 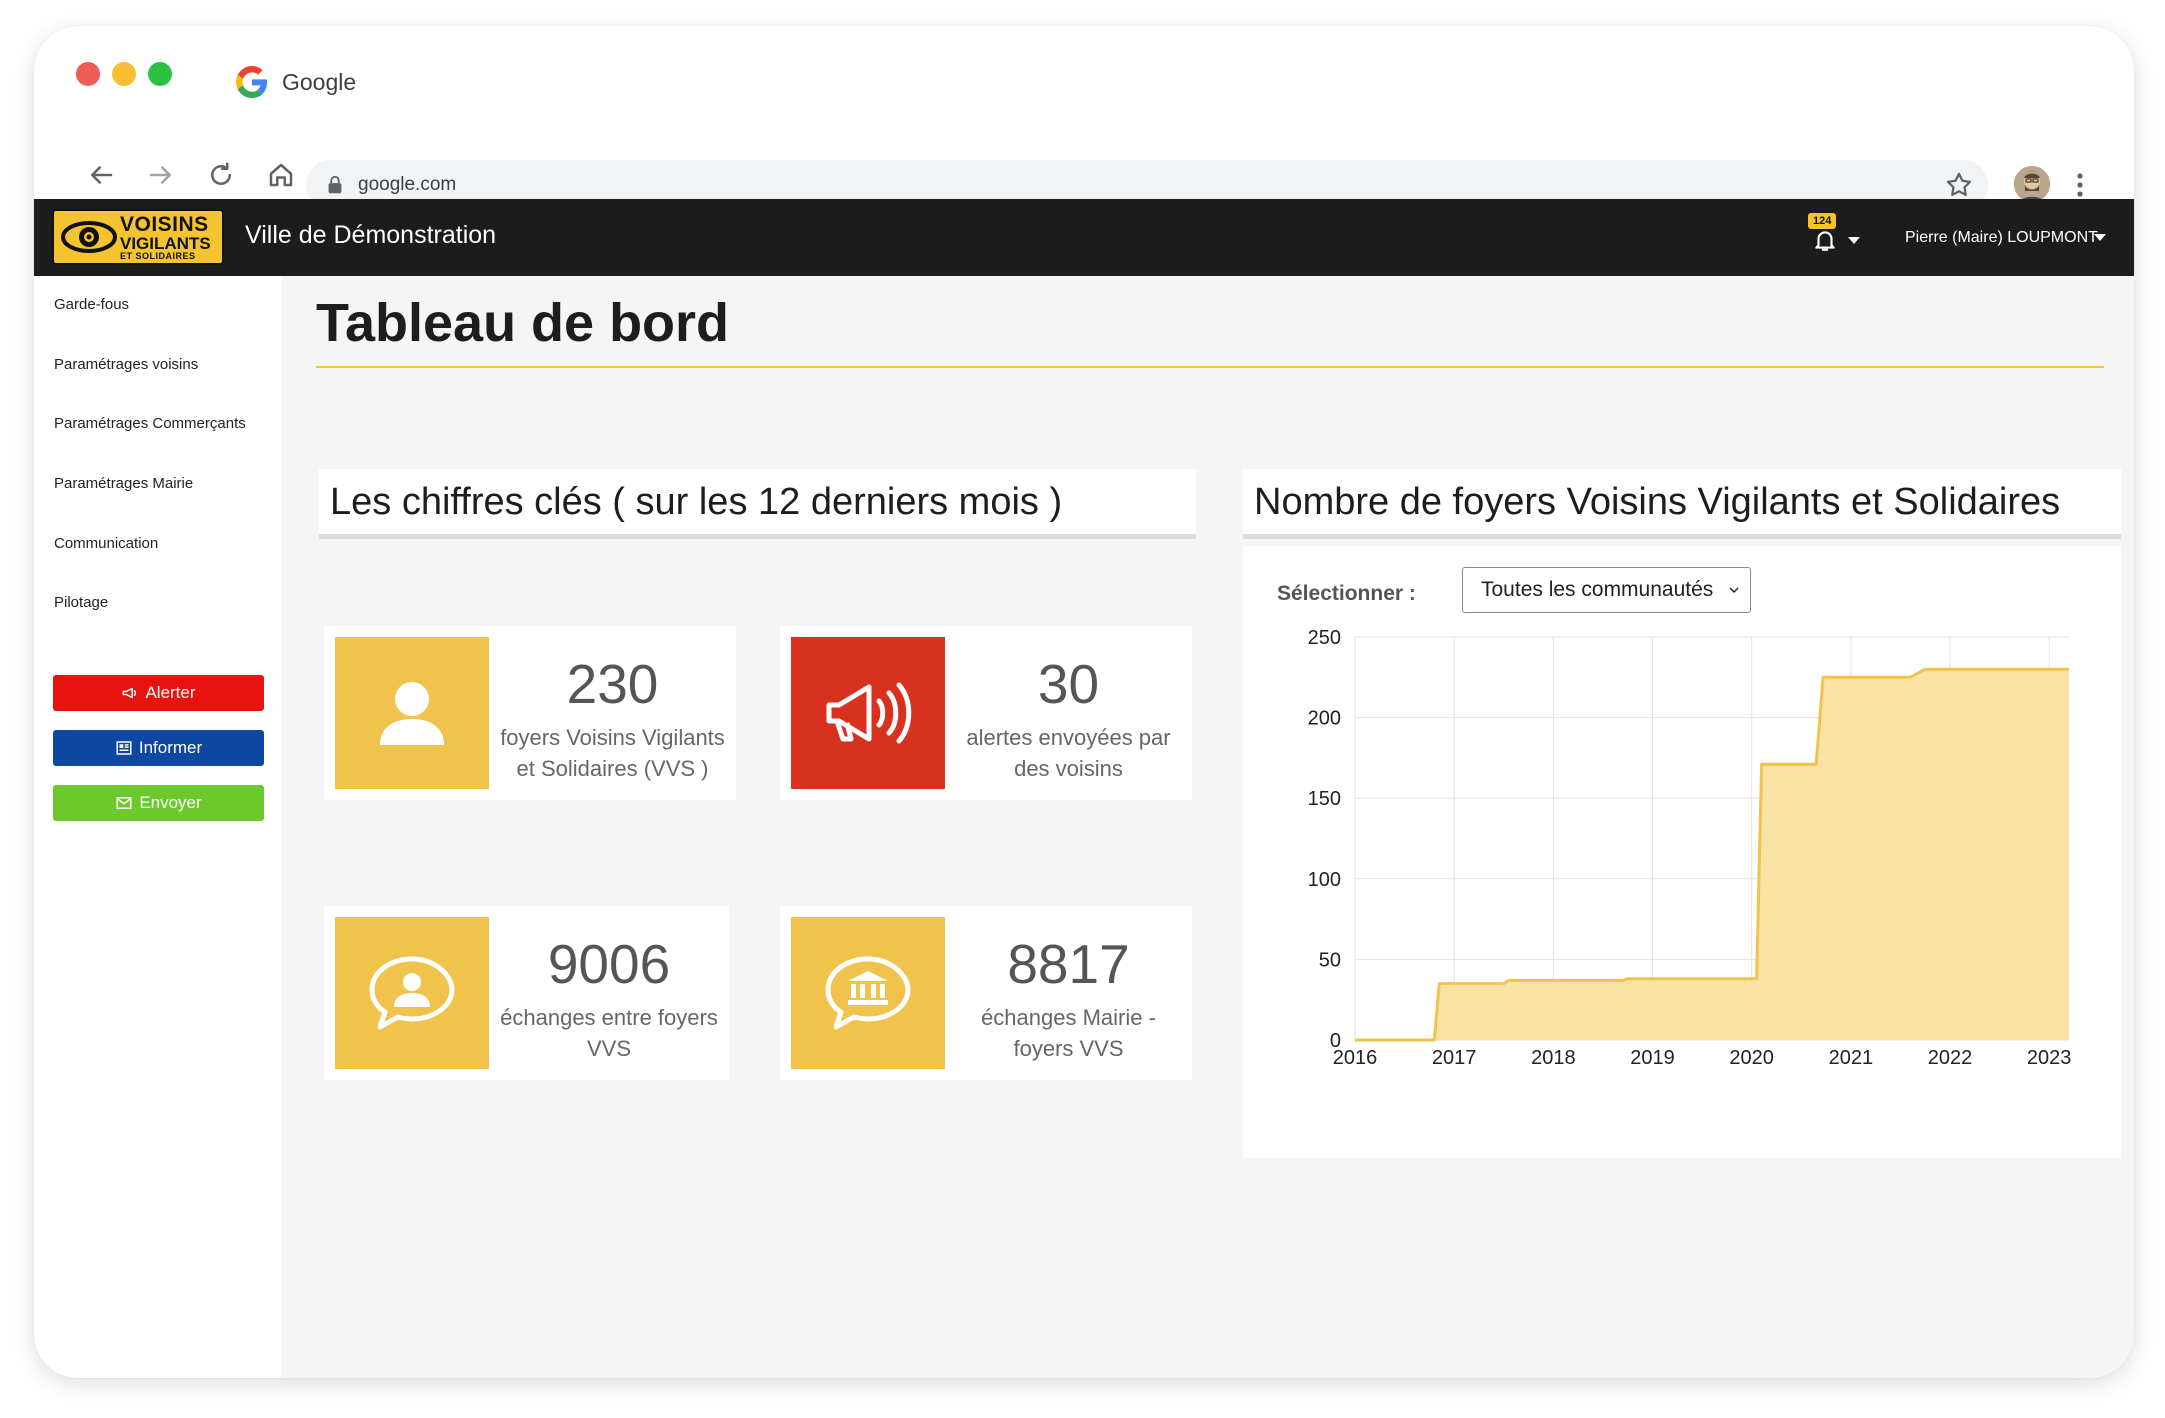 I want to click on select-label: Sélectionner :, so click(x=1346, y=593).